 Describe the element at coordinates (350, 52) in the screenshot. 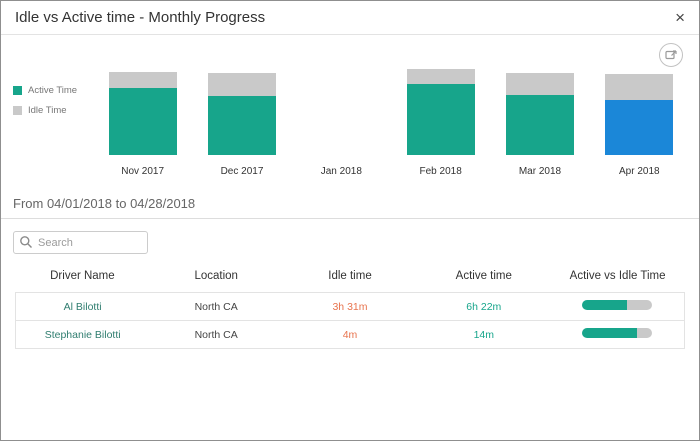

I see `chart-toolbar` at that location.